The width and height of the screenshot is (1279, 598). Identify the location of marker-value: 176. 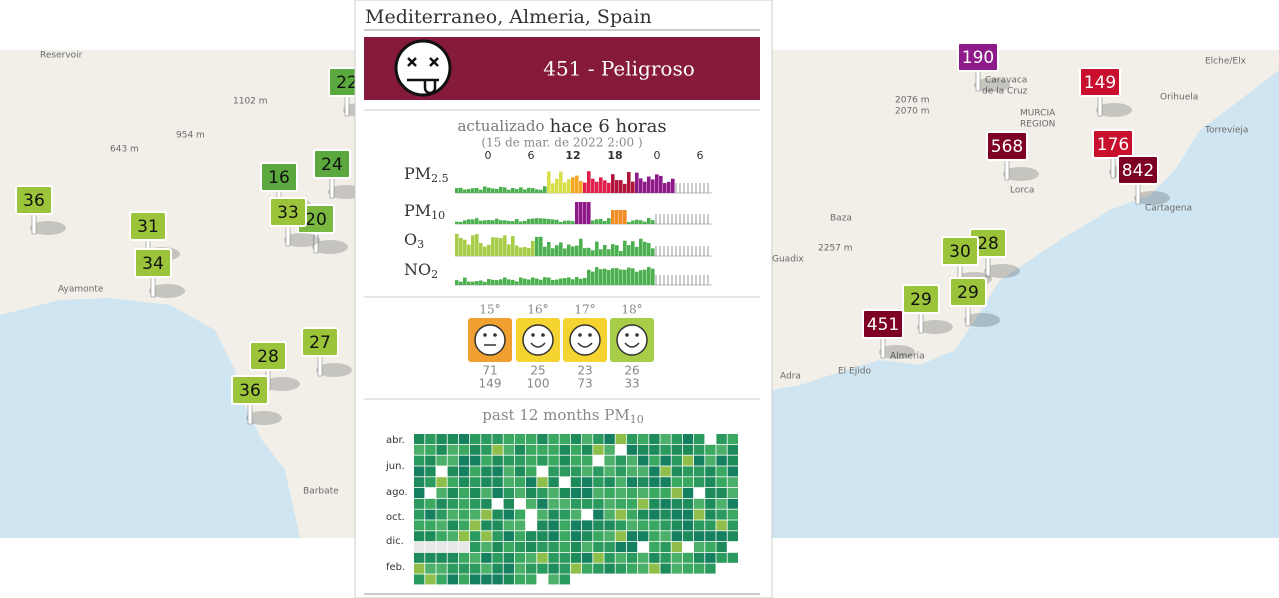
(1113, 145).